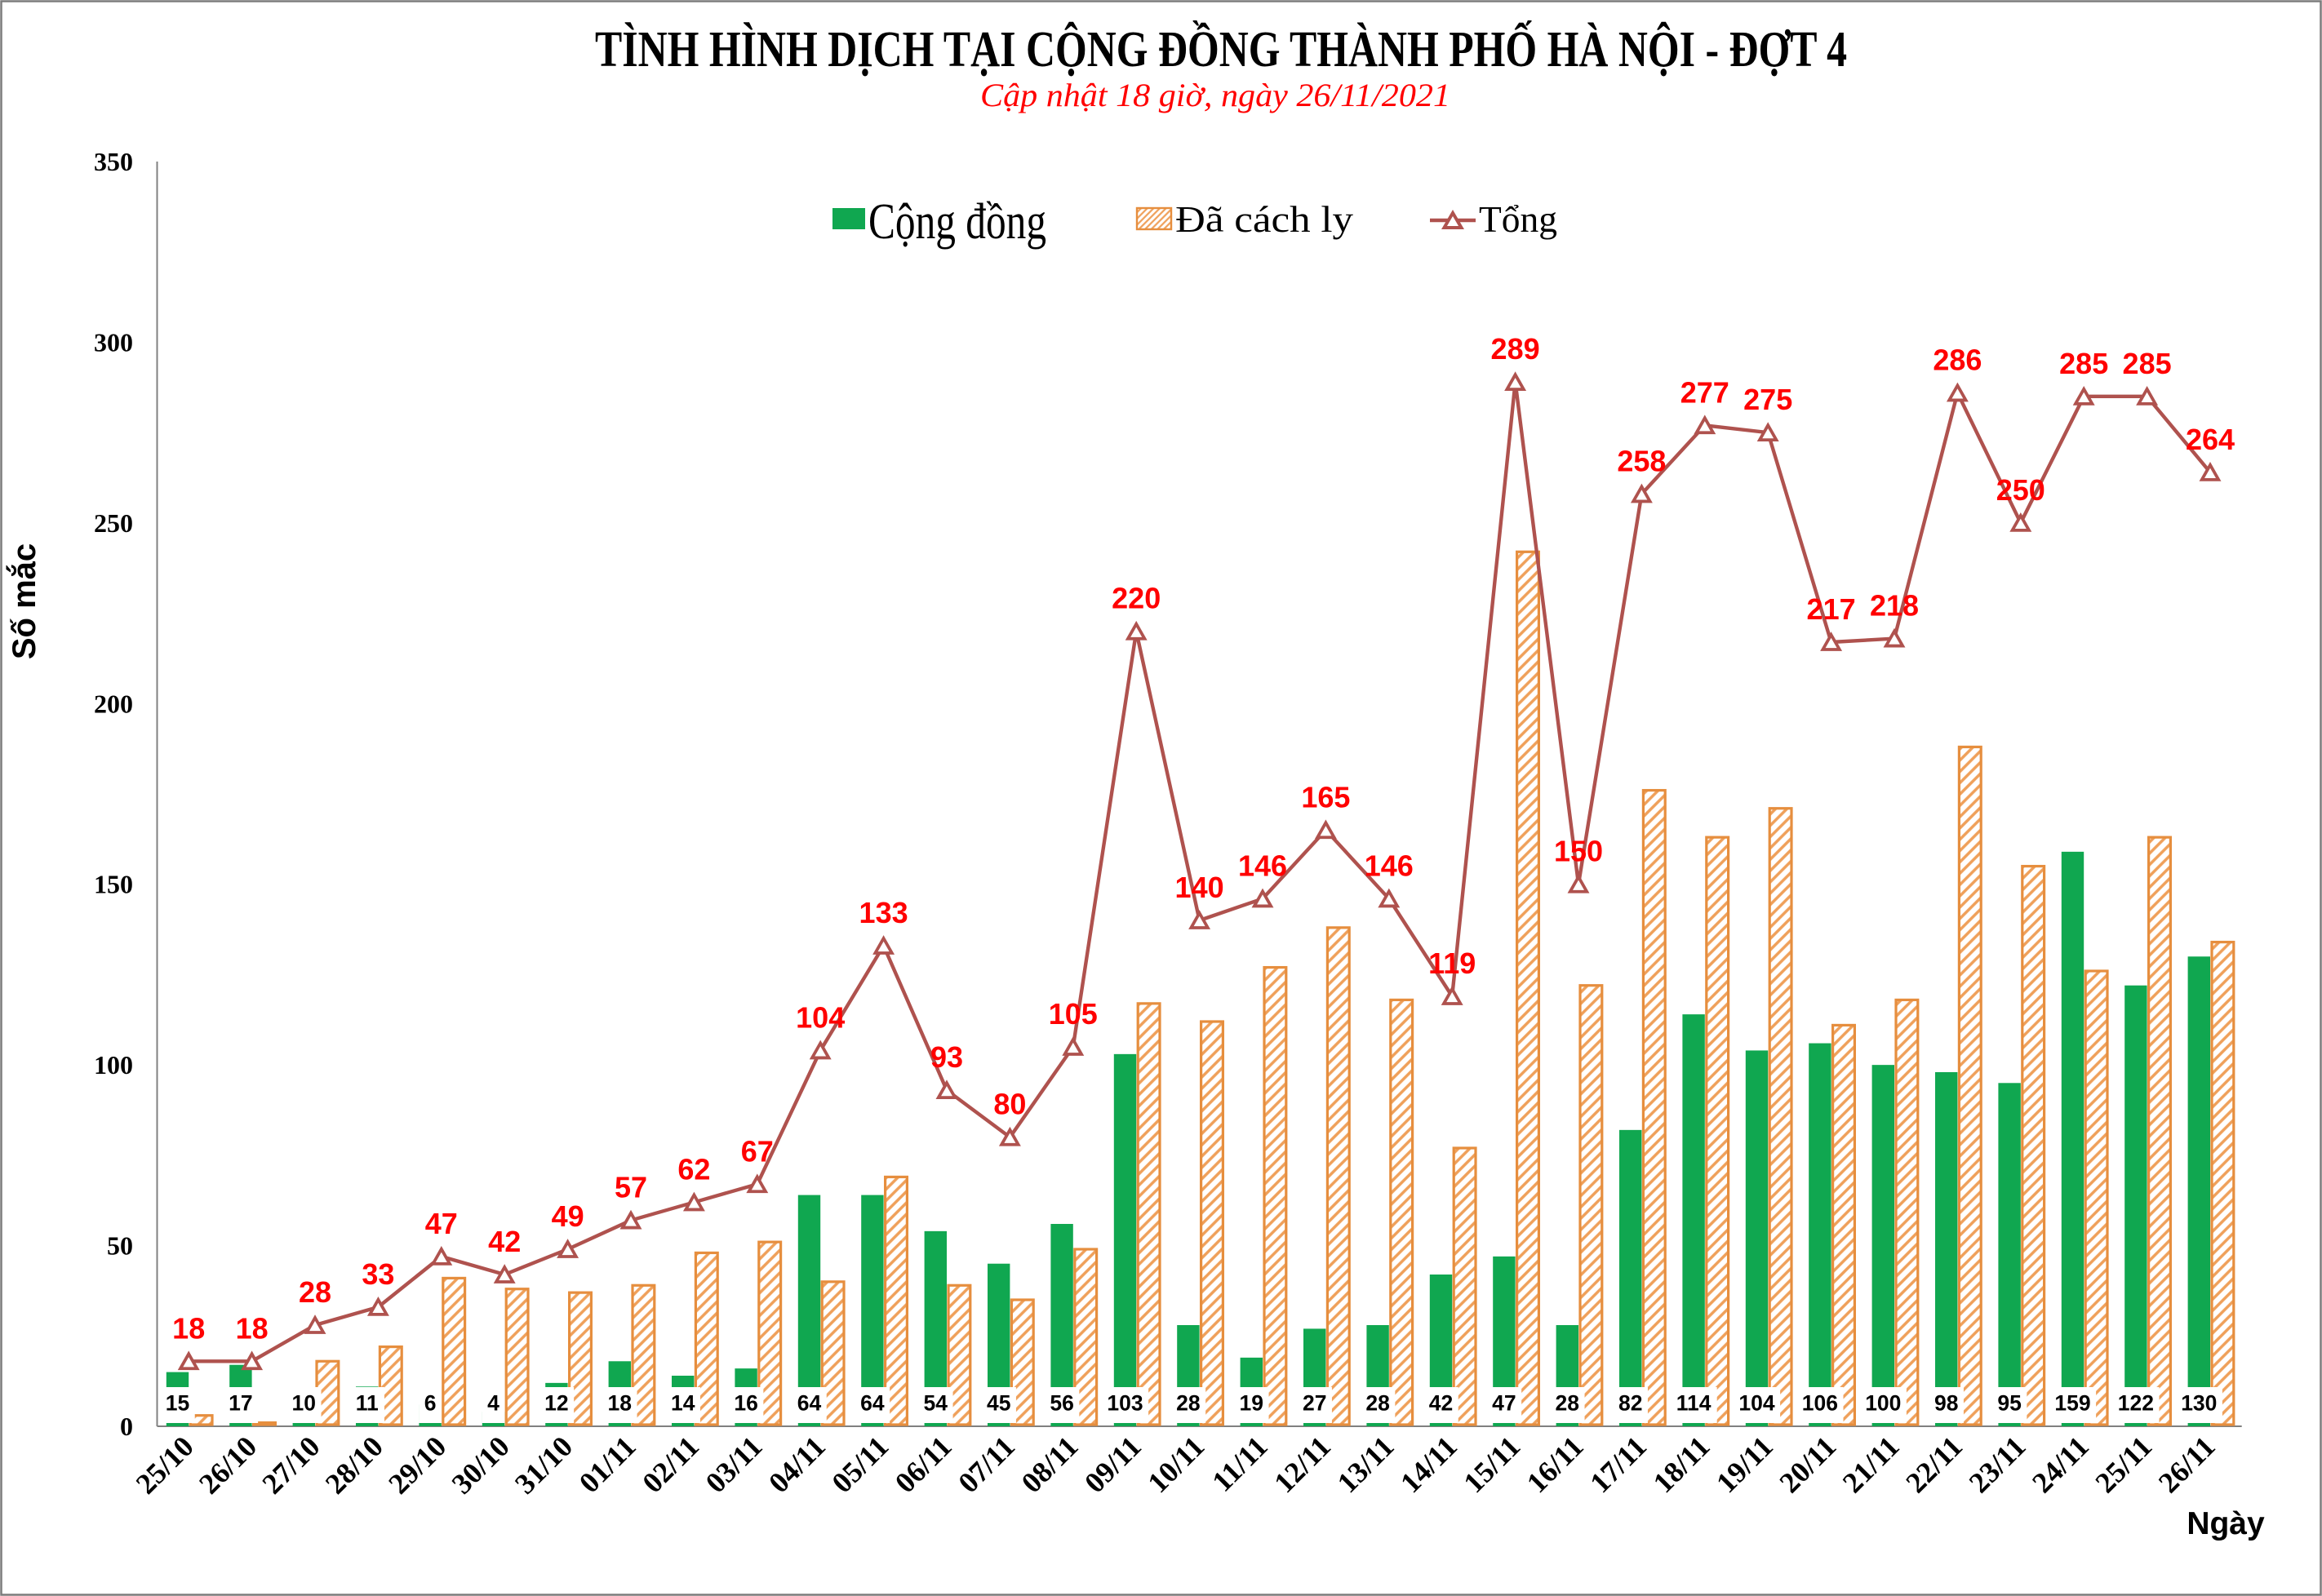  I want to click on bar-da-cach-ly-20/11, so click(1844, 1225).